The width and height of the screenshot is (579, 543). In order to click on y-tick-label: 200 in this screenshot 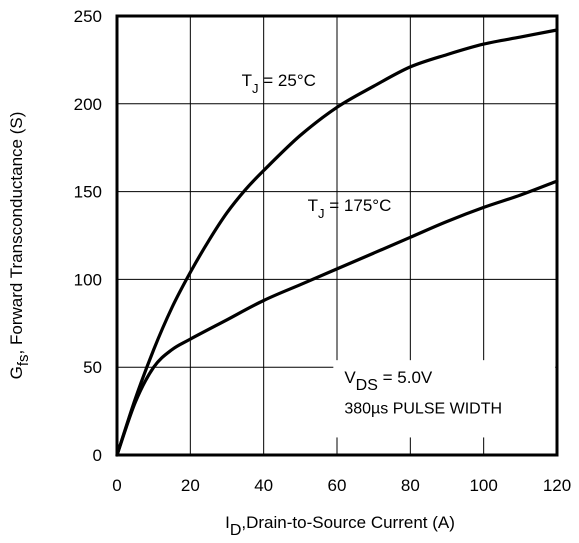, I will do `click(88, 104)`.